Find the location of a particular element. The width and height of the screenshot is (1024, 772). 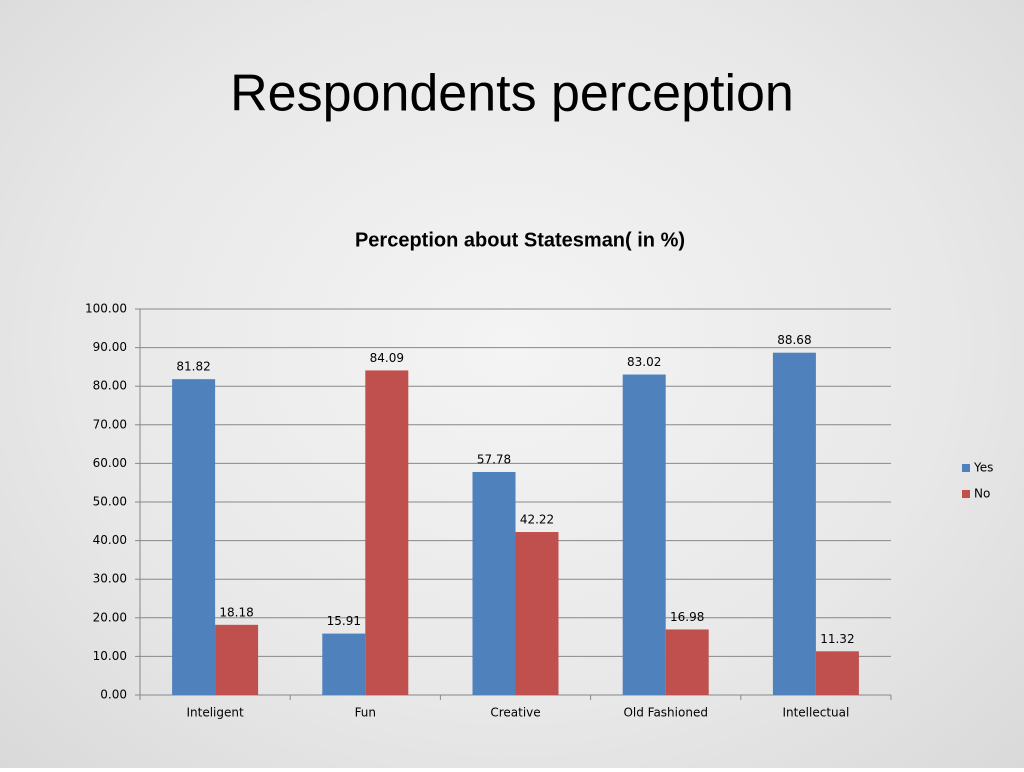

y-tick-label: 20.00 is located at coordinates (110, 617).